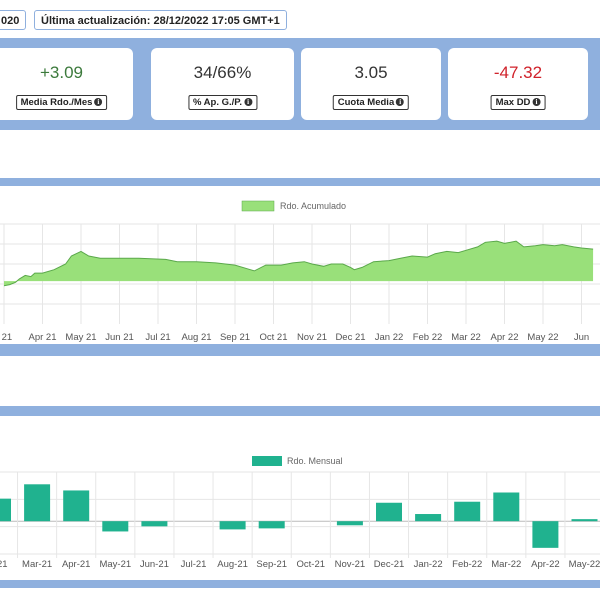  I want to click on x-tick-label: Apr 22, so click(505, 337).